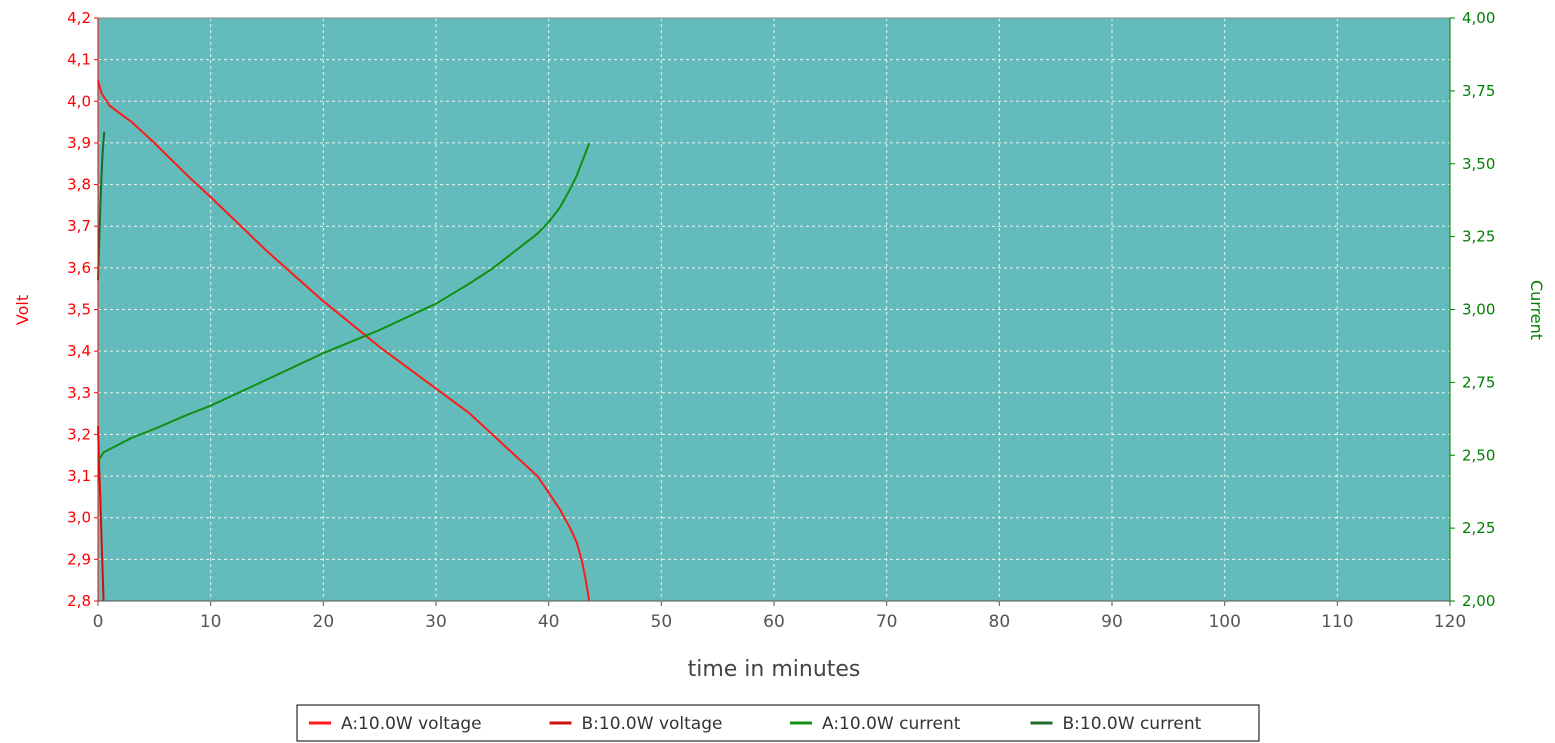 The height and width of the screenshot is (743, 1555). I want to click on left-tick-label: 3,0, so click(79, 518).